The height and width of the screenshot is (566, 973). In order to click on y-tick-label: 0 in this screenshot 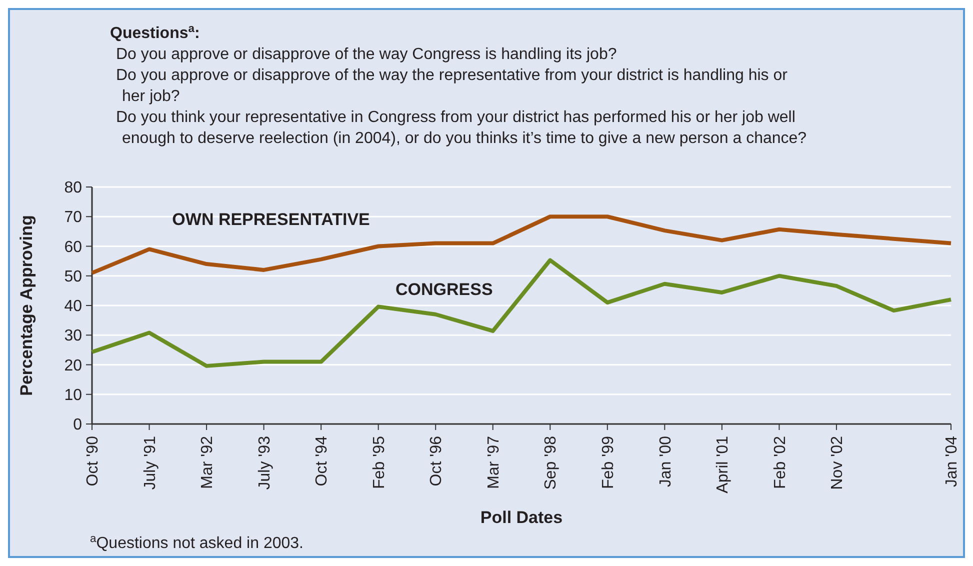, I will do `click(77, 425)`.